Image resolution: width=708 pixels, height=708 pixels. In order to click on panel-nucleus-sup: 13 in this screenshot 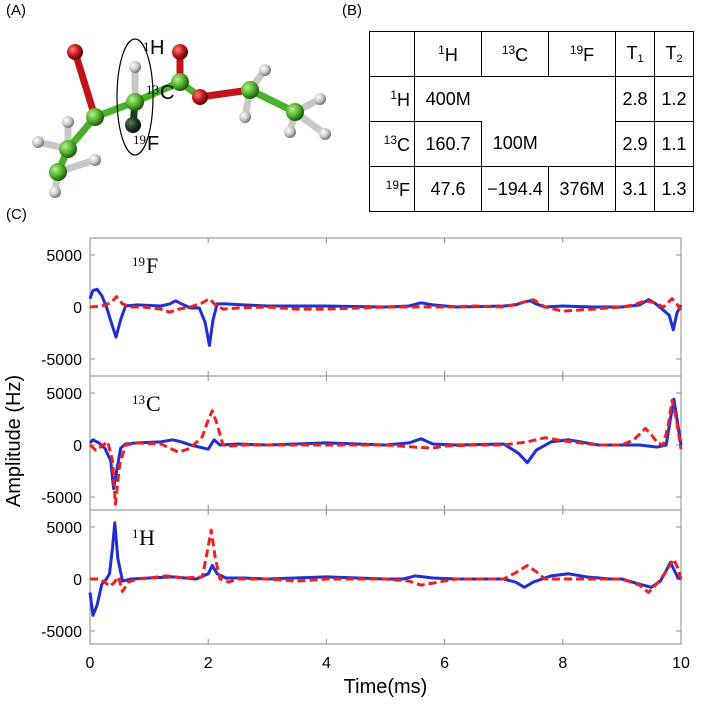, I will do `click(138, 399)`.